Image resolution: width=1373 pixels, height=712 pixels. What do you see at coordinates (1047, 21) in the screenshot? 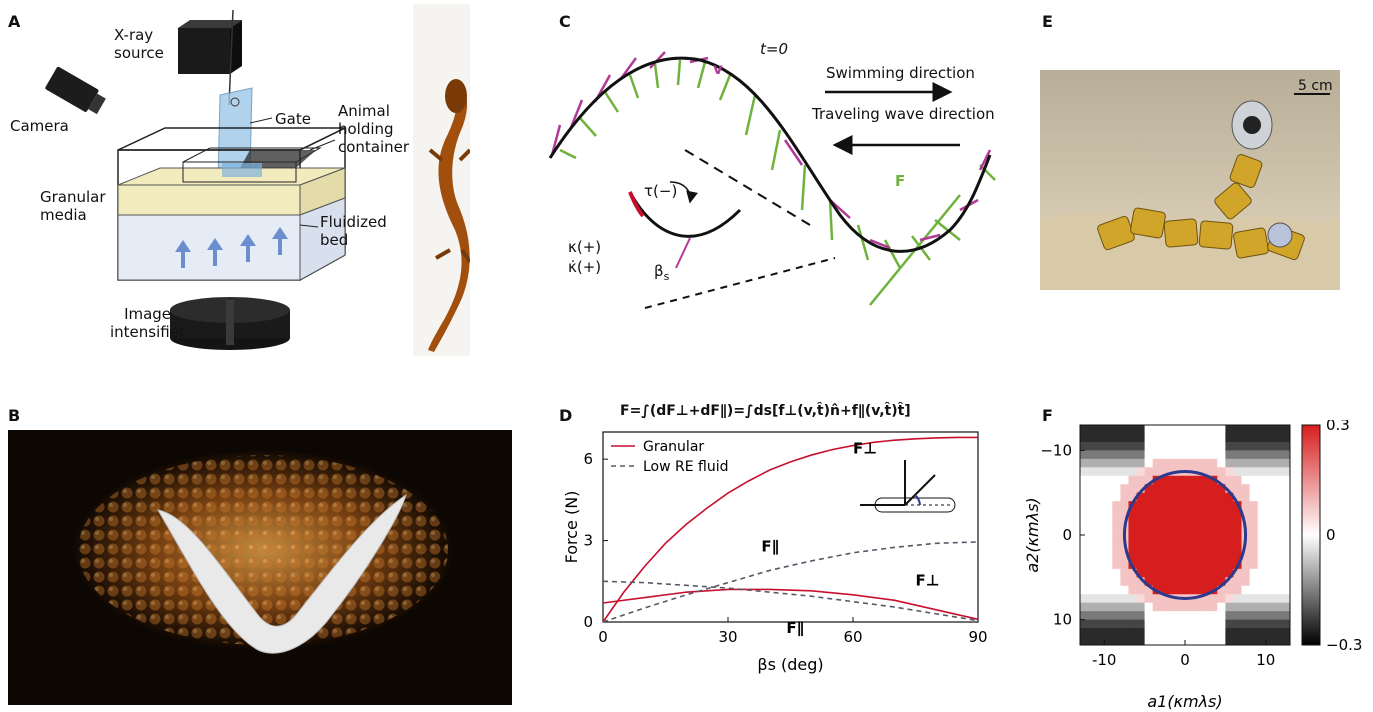
I see `panel-letter-e: E` at bounding box center [1047, 21].